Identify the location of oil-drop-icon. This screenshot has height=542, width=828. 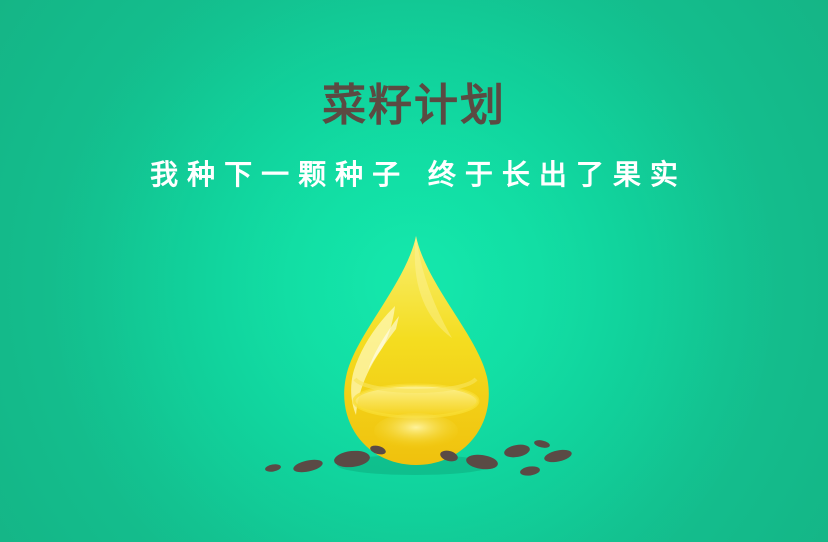
(416, 350).